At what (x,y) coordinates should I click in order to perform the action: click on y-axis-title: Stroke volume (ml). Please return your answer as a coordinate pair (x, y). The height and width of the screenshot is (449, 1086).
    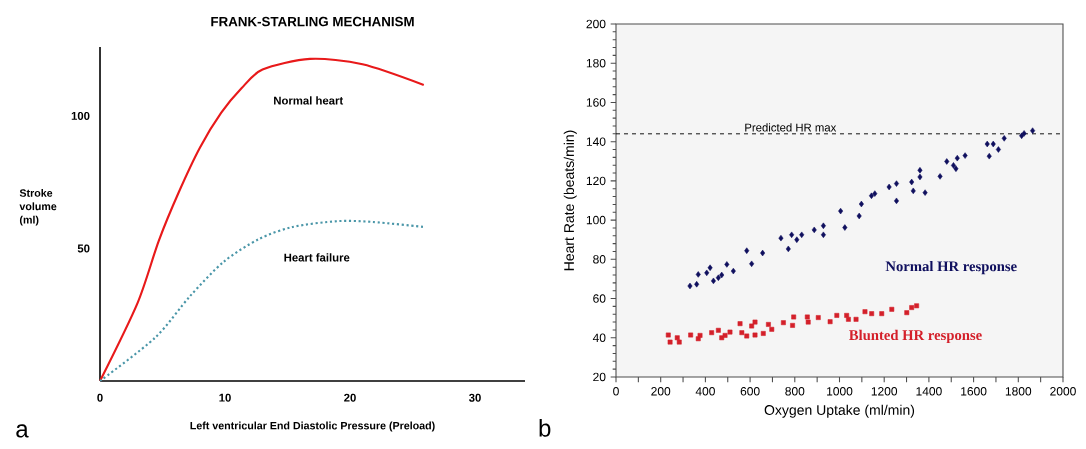
    Looking at the image, I should click on (38, 207).